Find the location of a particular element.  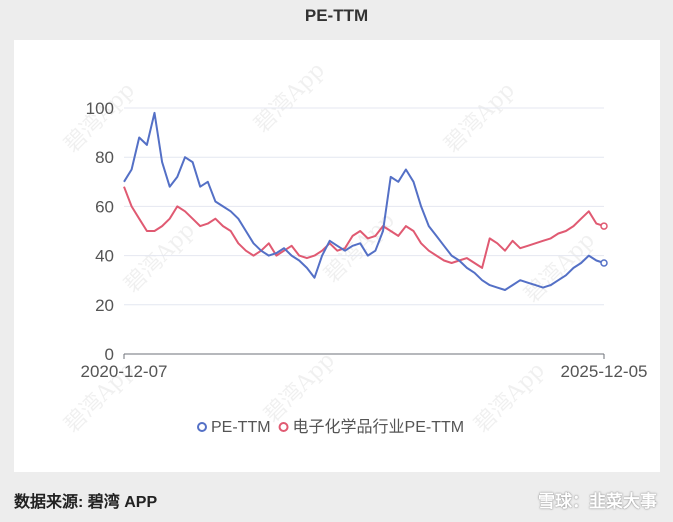

x-axis: 2020-12-07 2025-12-05 is located at coordinates (364, 367).